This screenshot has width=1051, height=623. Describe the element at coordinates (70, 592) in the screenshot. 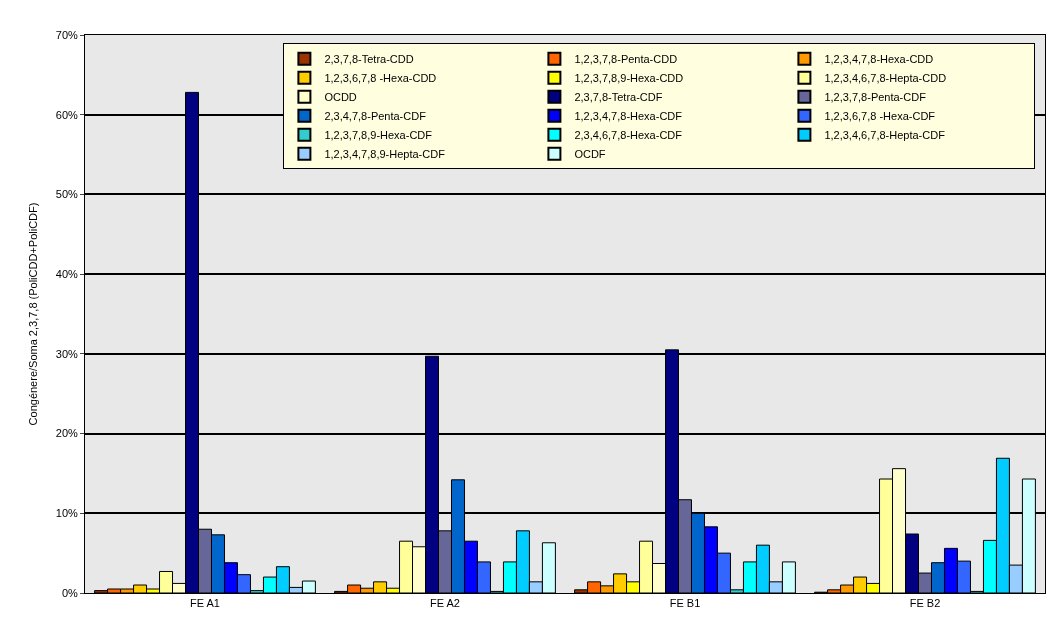

I see `y-tick-label: 0%` at that location.